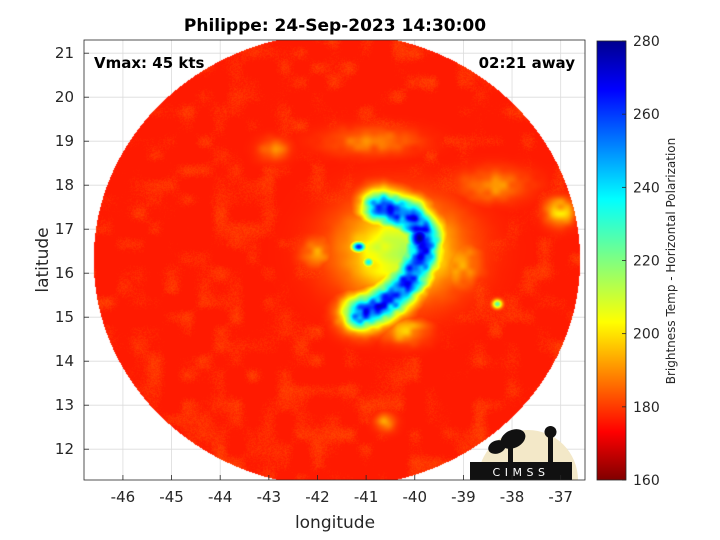 This screenshot has height=540, width=720. What do you see at coordinates (123, 497) in the screenshot?
I see `x-tick-label: -46` at bounding box center [123, 497].